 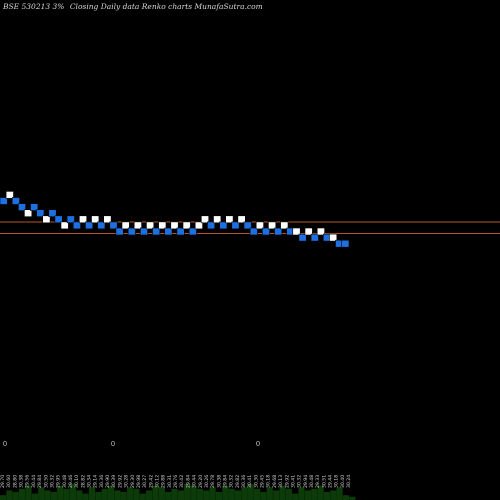 I want to click on x-tick-label: 28.82, so click(x=83, y=481).